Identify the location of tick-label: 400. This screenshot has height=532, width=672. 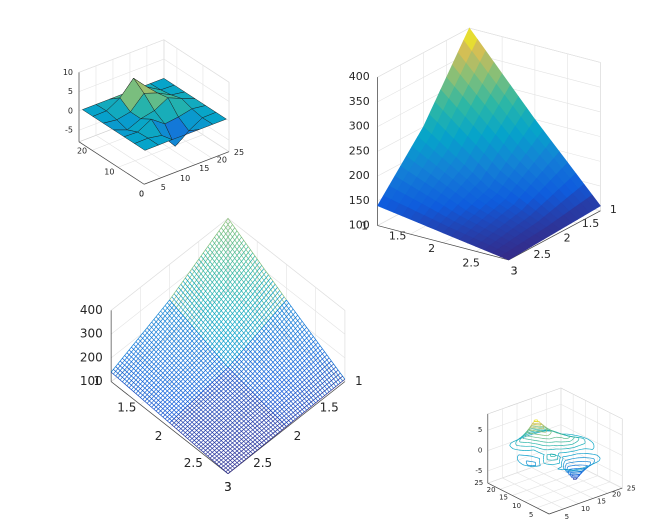
(359, 76).